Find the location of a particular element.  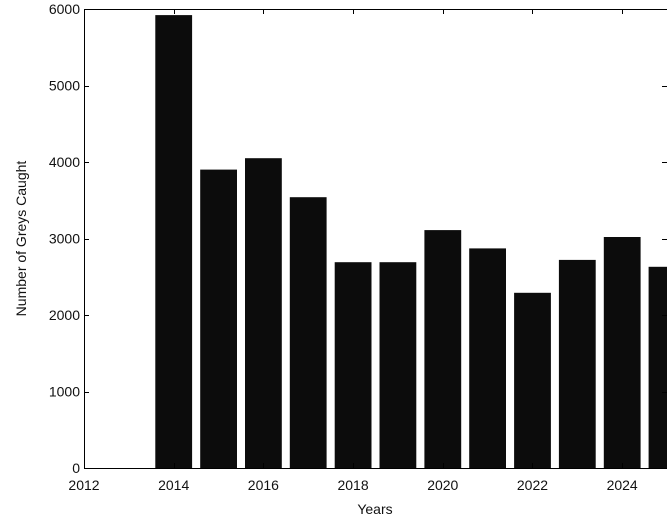

x-tick-label-2020: 2020 is located at coordinates (442, 485).